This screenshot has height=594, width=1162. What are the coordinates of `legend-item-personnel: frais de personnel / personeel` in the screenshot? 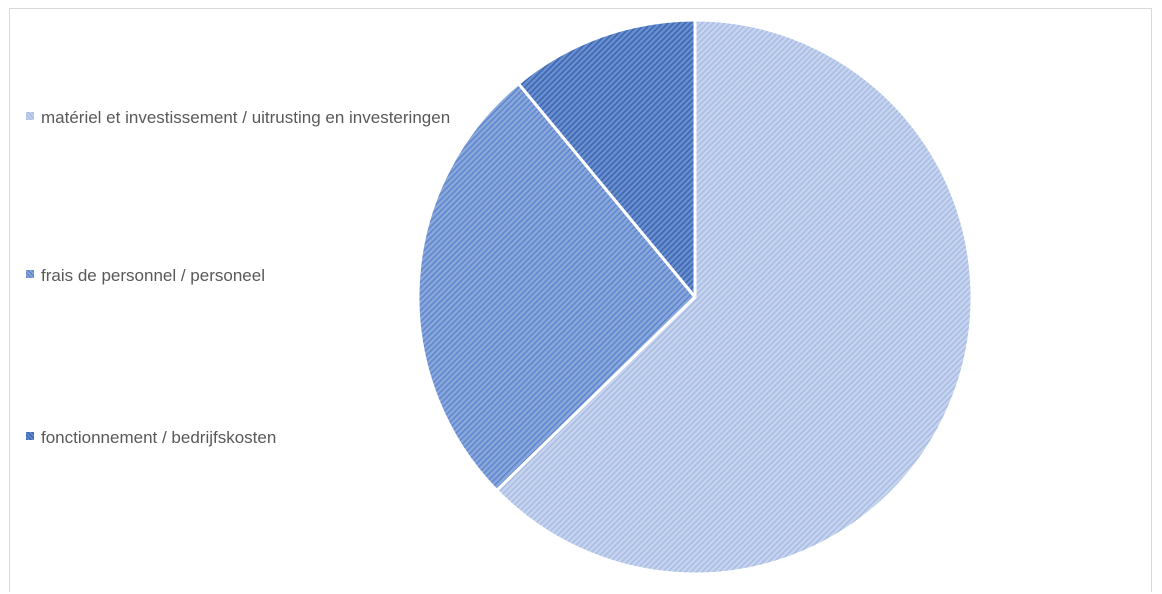 It's located at (243, 275).